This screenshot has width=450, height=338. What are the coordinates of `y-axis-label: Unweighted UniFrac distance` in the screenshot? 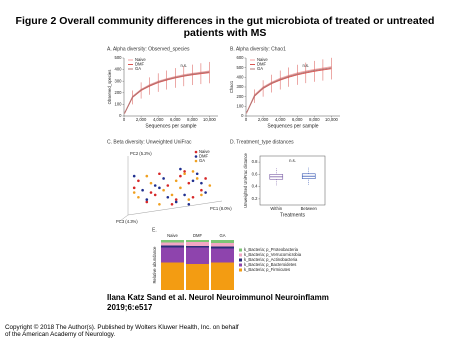 It's located at (245, 179).